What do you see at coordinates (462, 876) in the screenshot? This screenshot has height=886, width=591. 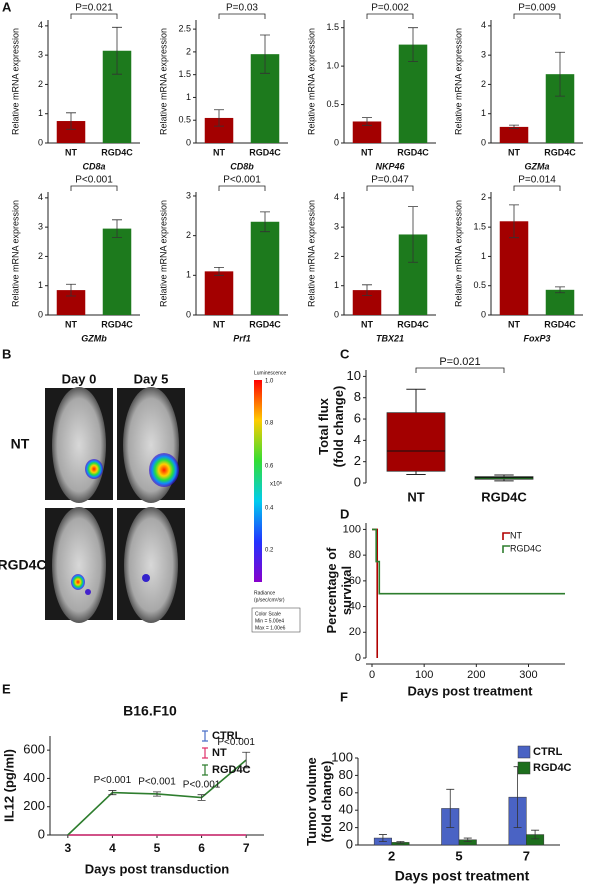 I see `x-axis-label: Days post treatment` at bounding box center [462, 876].